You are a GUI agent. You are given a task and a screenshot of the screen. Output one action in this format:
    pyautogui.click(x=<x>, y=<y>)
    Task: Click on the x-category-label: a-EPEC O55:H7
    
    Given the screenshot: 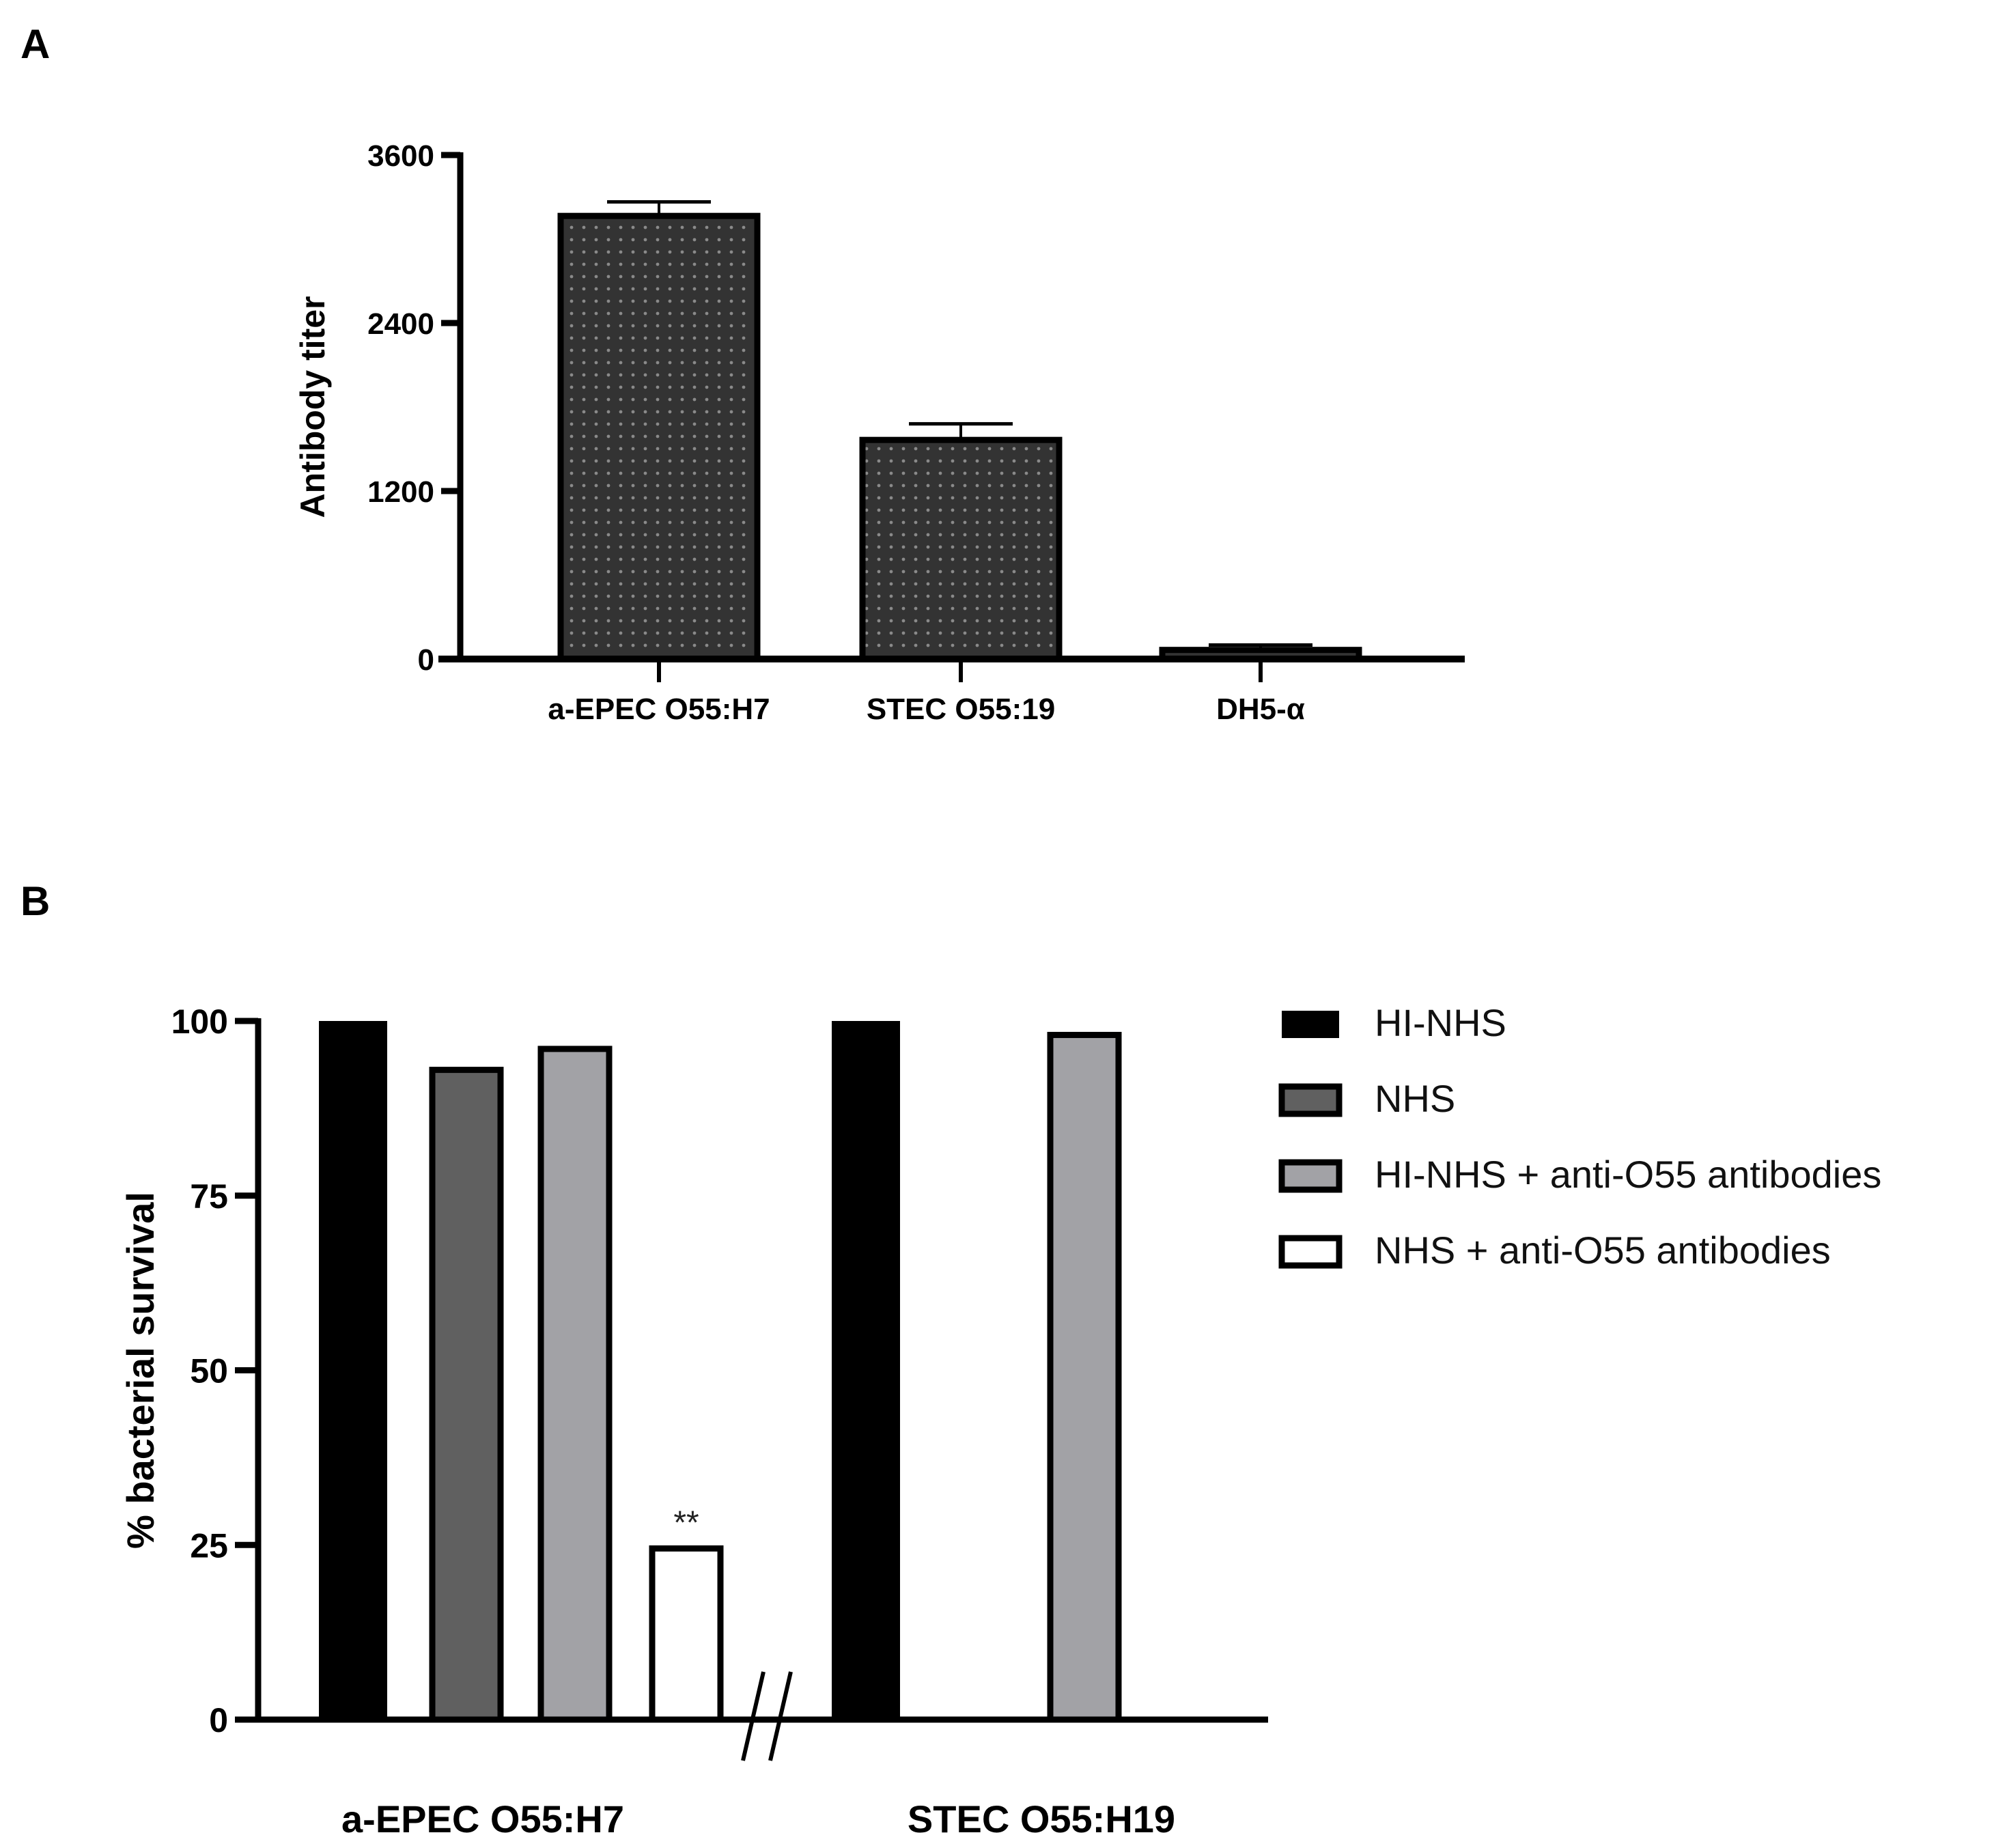 What is the action you would take?
    pyautogui.click(x=482, y=1818)
    